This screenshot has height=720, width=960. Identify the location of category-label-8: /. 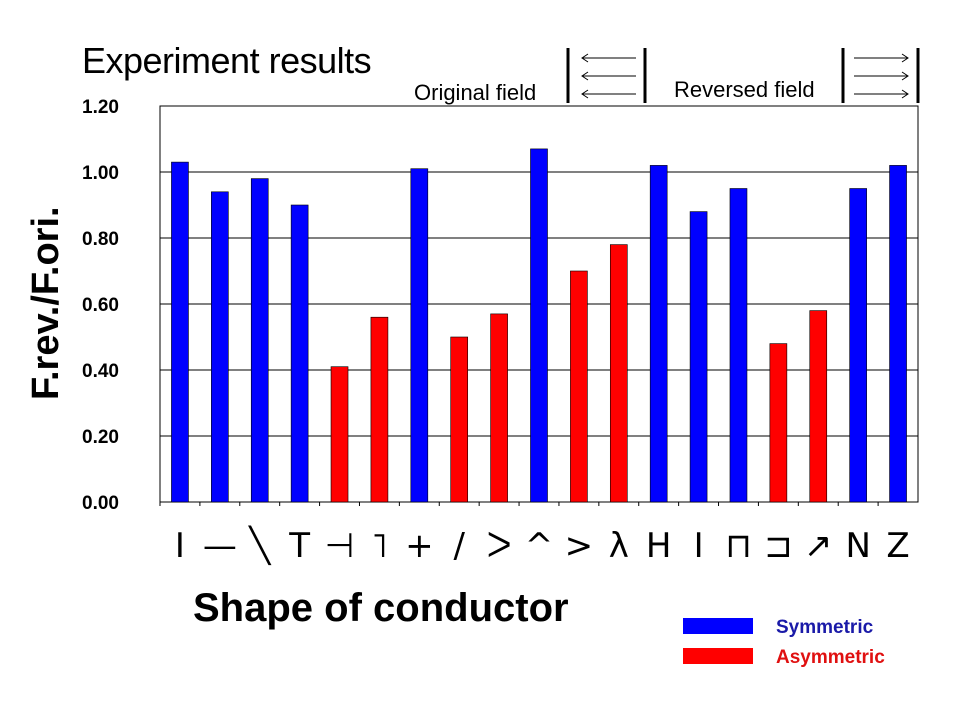
(459, 546).